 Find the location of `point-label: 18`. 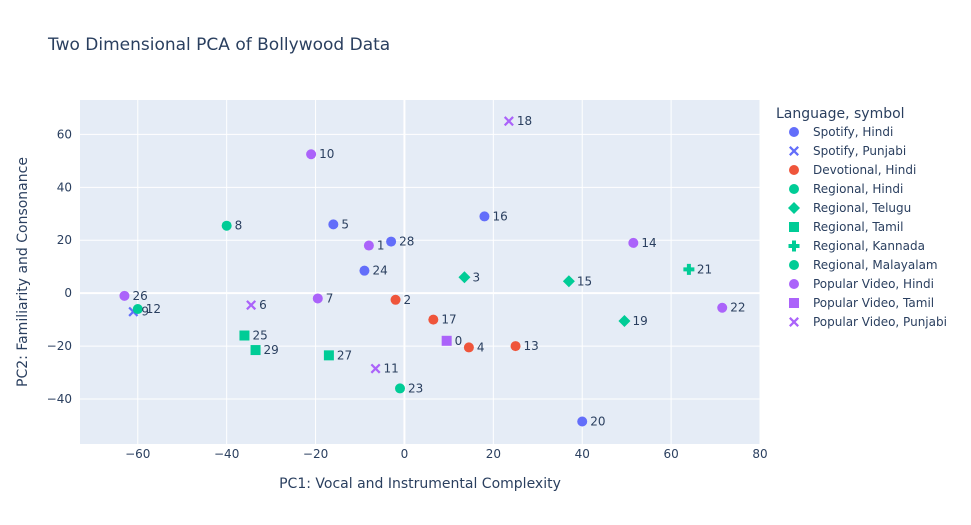

point-label: 18 is located at coordinates (524, 121).